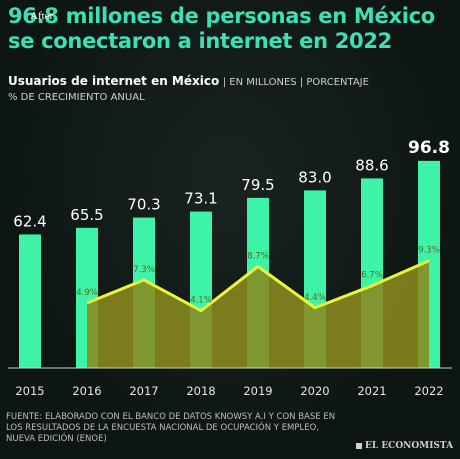  Describe the element at coordinates (295, 82) in the screenshot. I see `chart-subtitle-unit: | EN MILLONES | PORCENTAJE` at that location.